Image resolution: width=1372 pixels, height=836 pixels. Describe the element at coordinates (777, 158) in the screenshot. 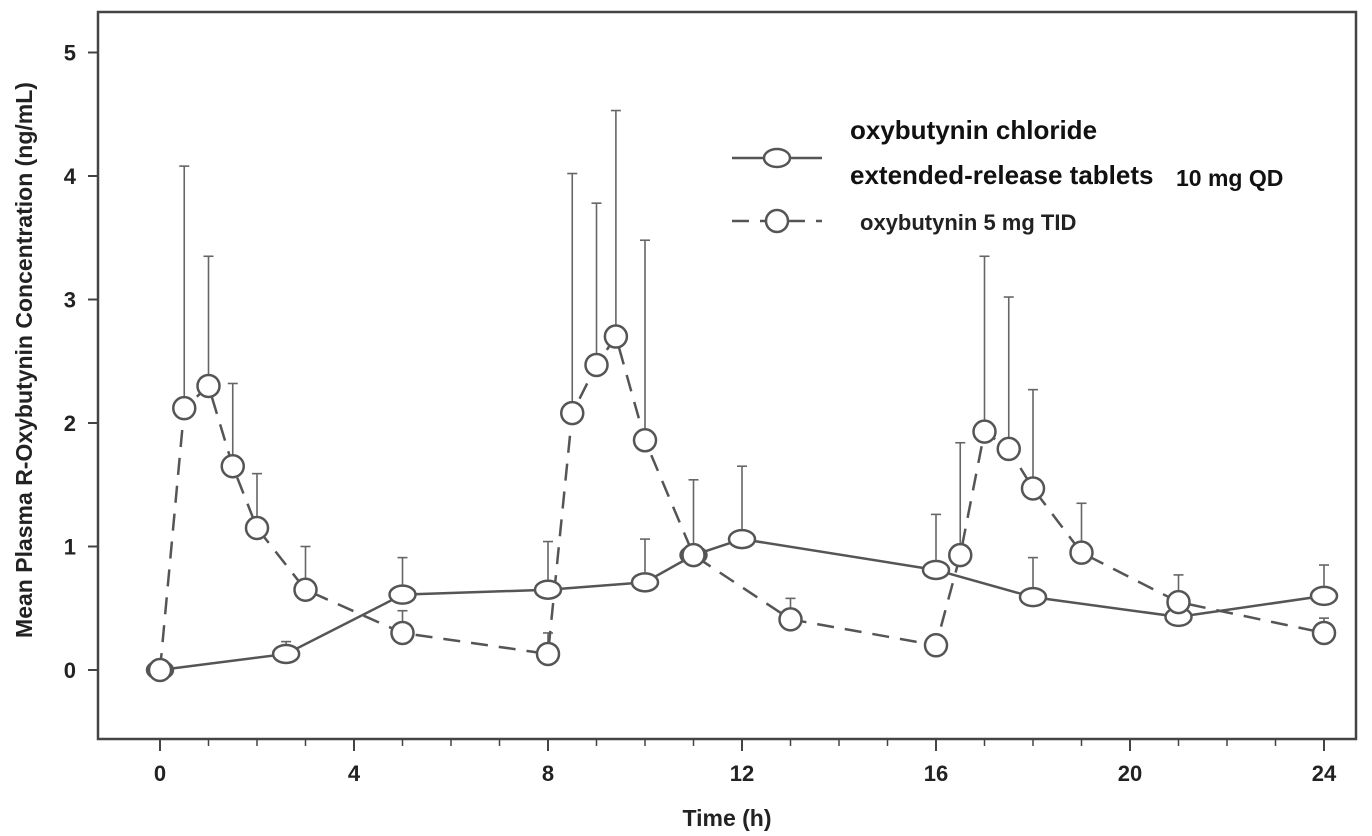

I see `legend-solid-marker-swatch` at that location.